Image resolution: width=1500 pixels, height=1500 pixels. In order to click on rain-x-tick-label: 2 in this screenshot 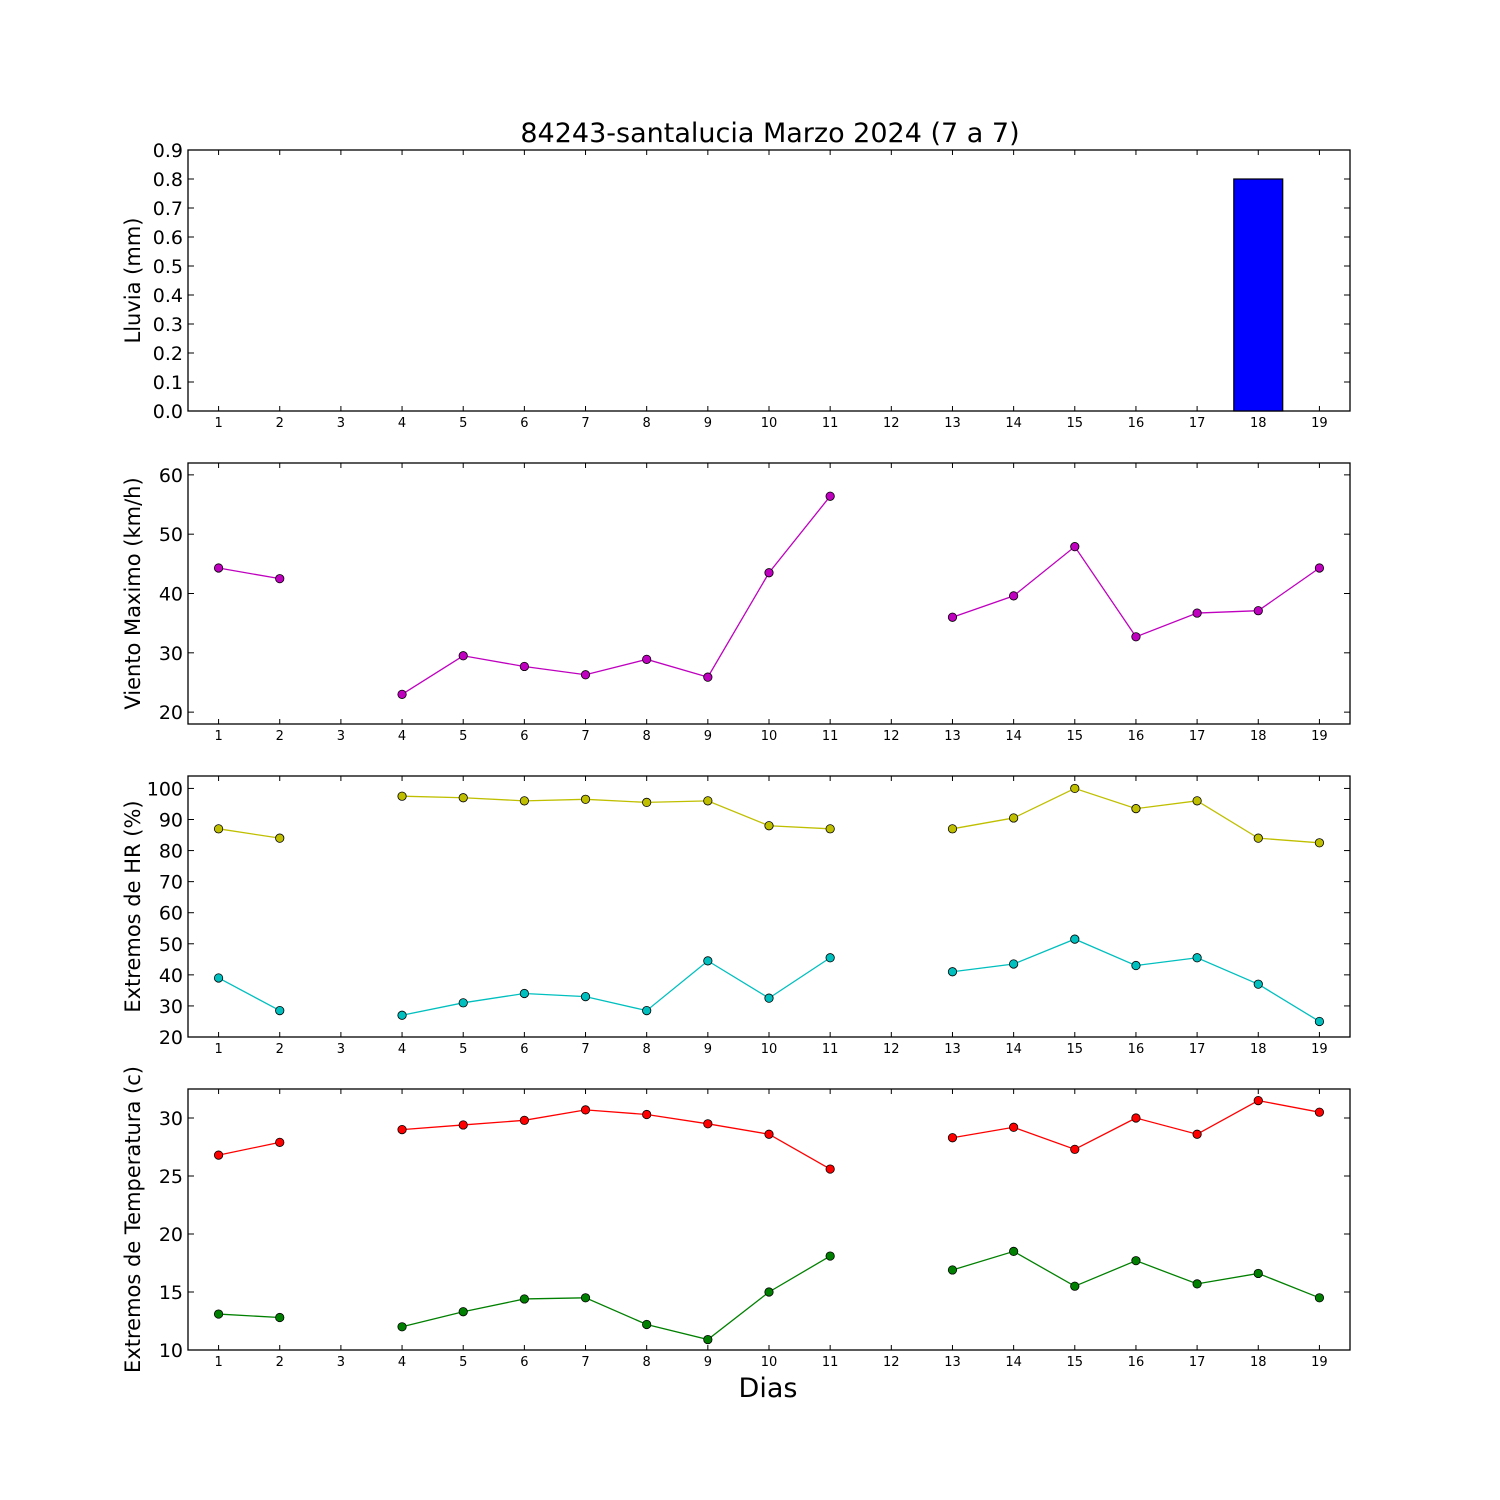, I will do `click(280, 423)`.